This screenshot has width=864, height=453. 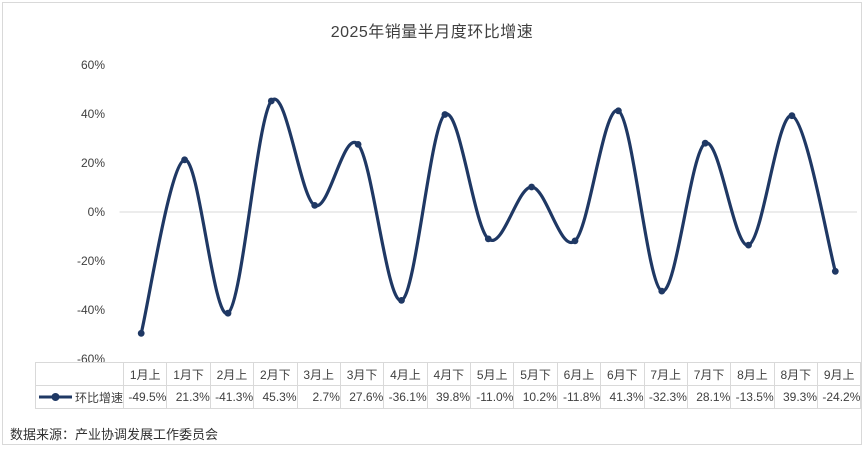 I want to click on table-category-header: 1月下, so click(x=188, y=374).